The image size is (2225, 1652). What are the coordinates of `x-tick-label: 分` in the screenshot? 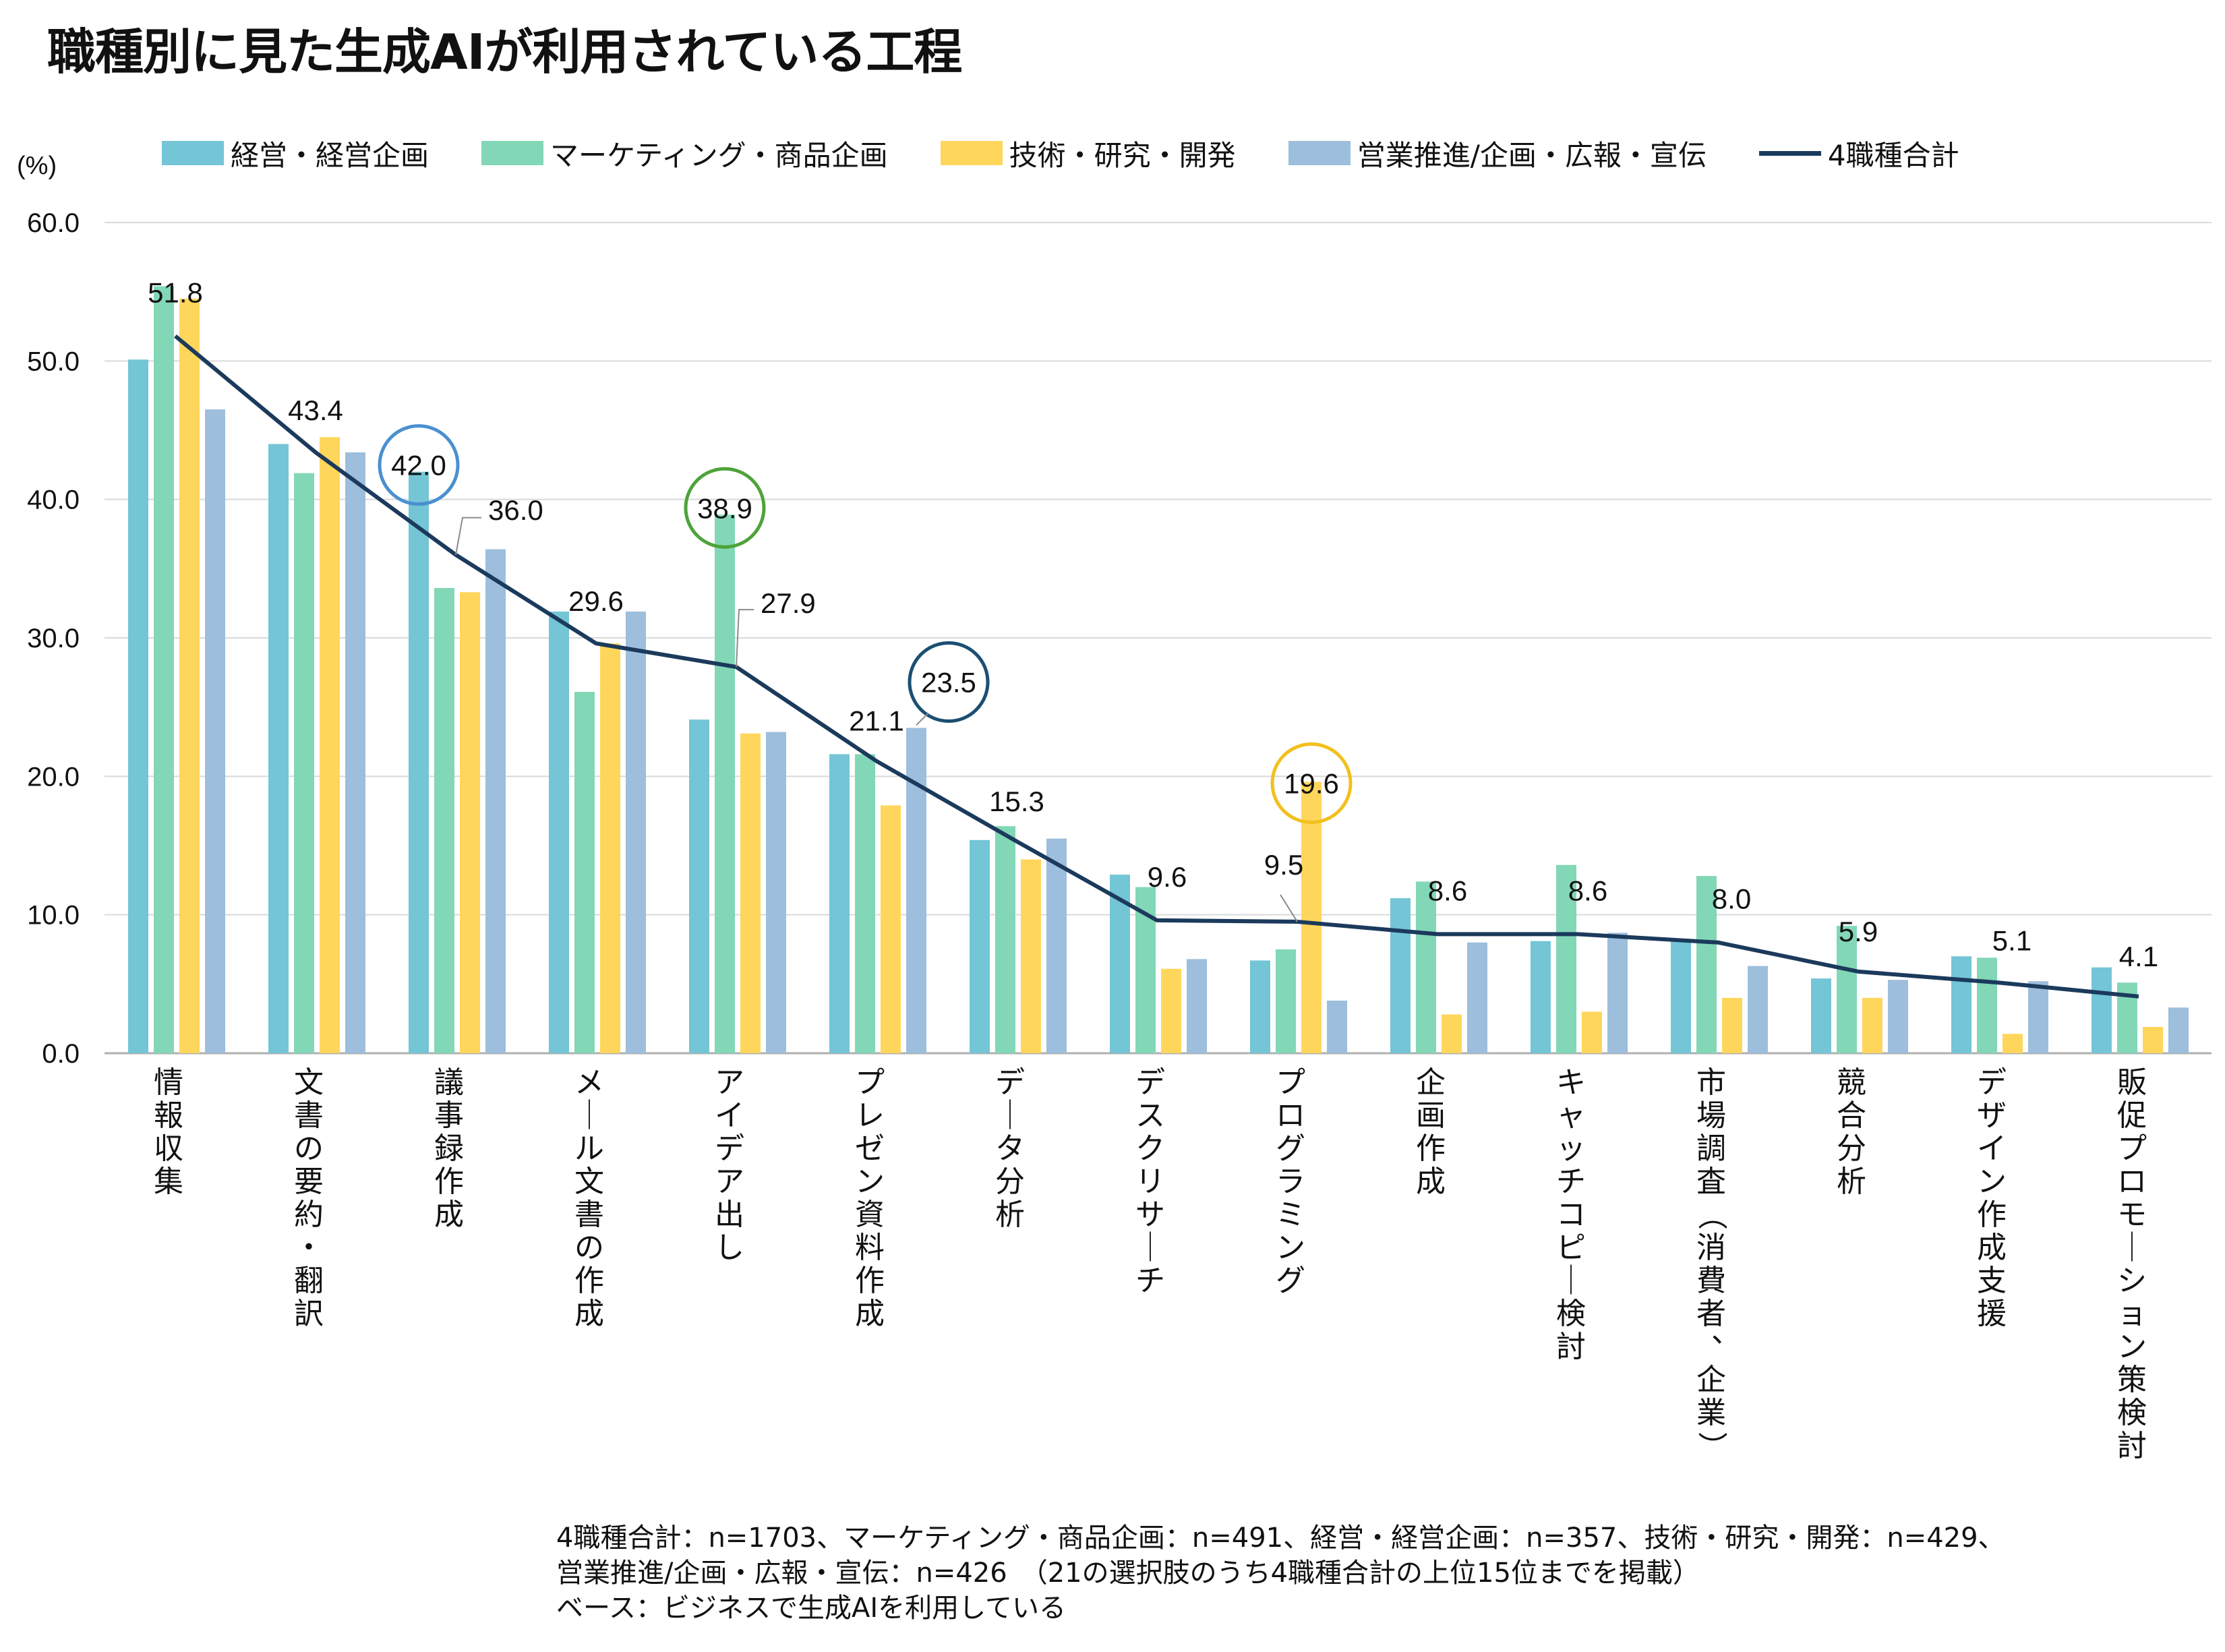 It's located at (1851, 1148).